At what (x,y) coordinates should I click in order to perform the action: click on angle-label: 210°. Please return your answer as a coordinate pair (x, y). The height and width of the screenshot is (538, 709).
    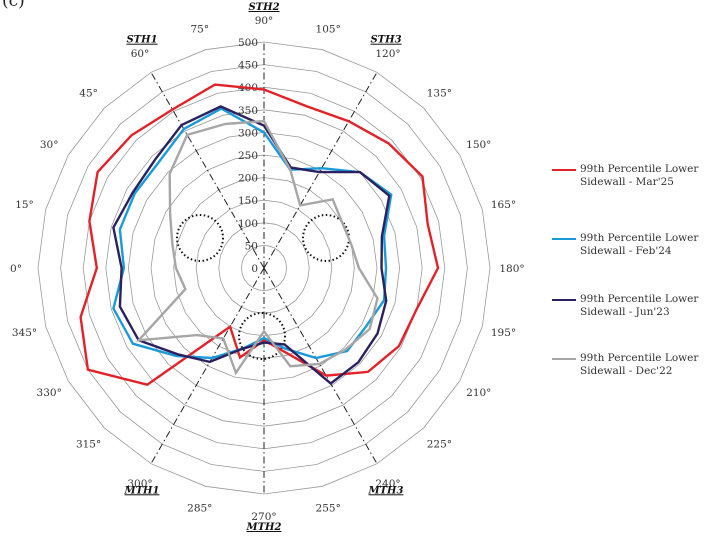
    Looking at the image, I should click on (478, 393).